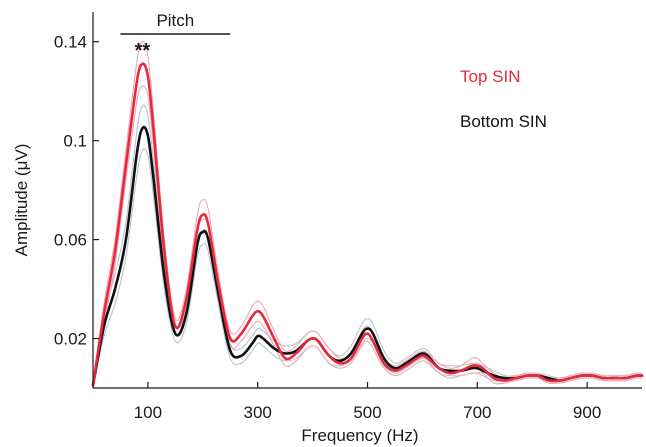 Image resolution: width=646 pixels, height=447 pixels. What do you see at coordinates (367, 412) in the screenshot?
I see `x-tick-label-500: 500` at bounding box center [367, 412].